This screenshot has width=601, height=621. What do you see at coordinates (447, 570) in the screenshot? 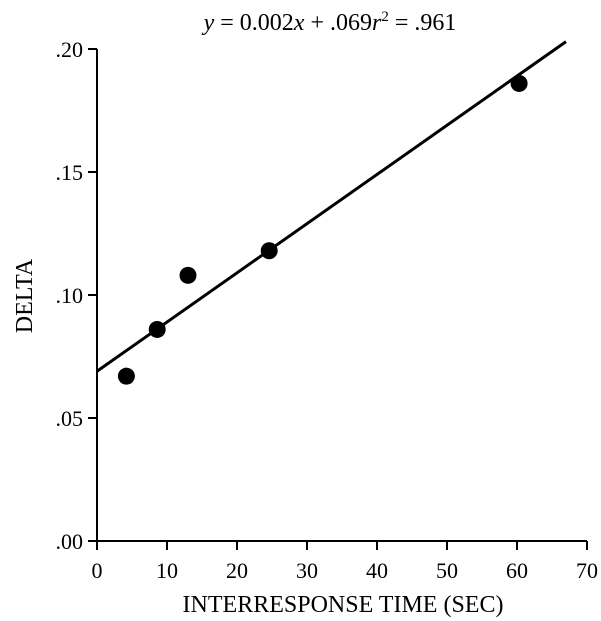
I see `x-tick-label: 50` at bounding box center [447, 570].